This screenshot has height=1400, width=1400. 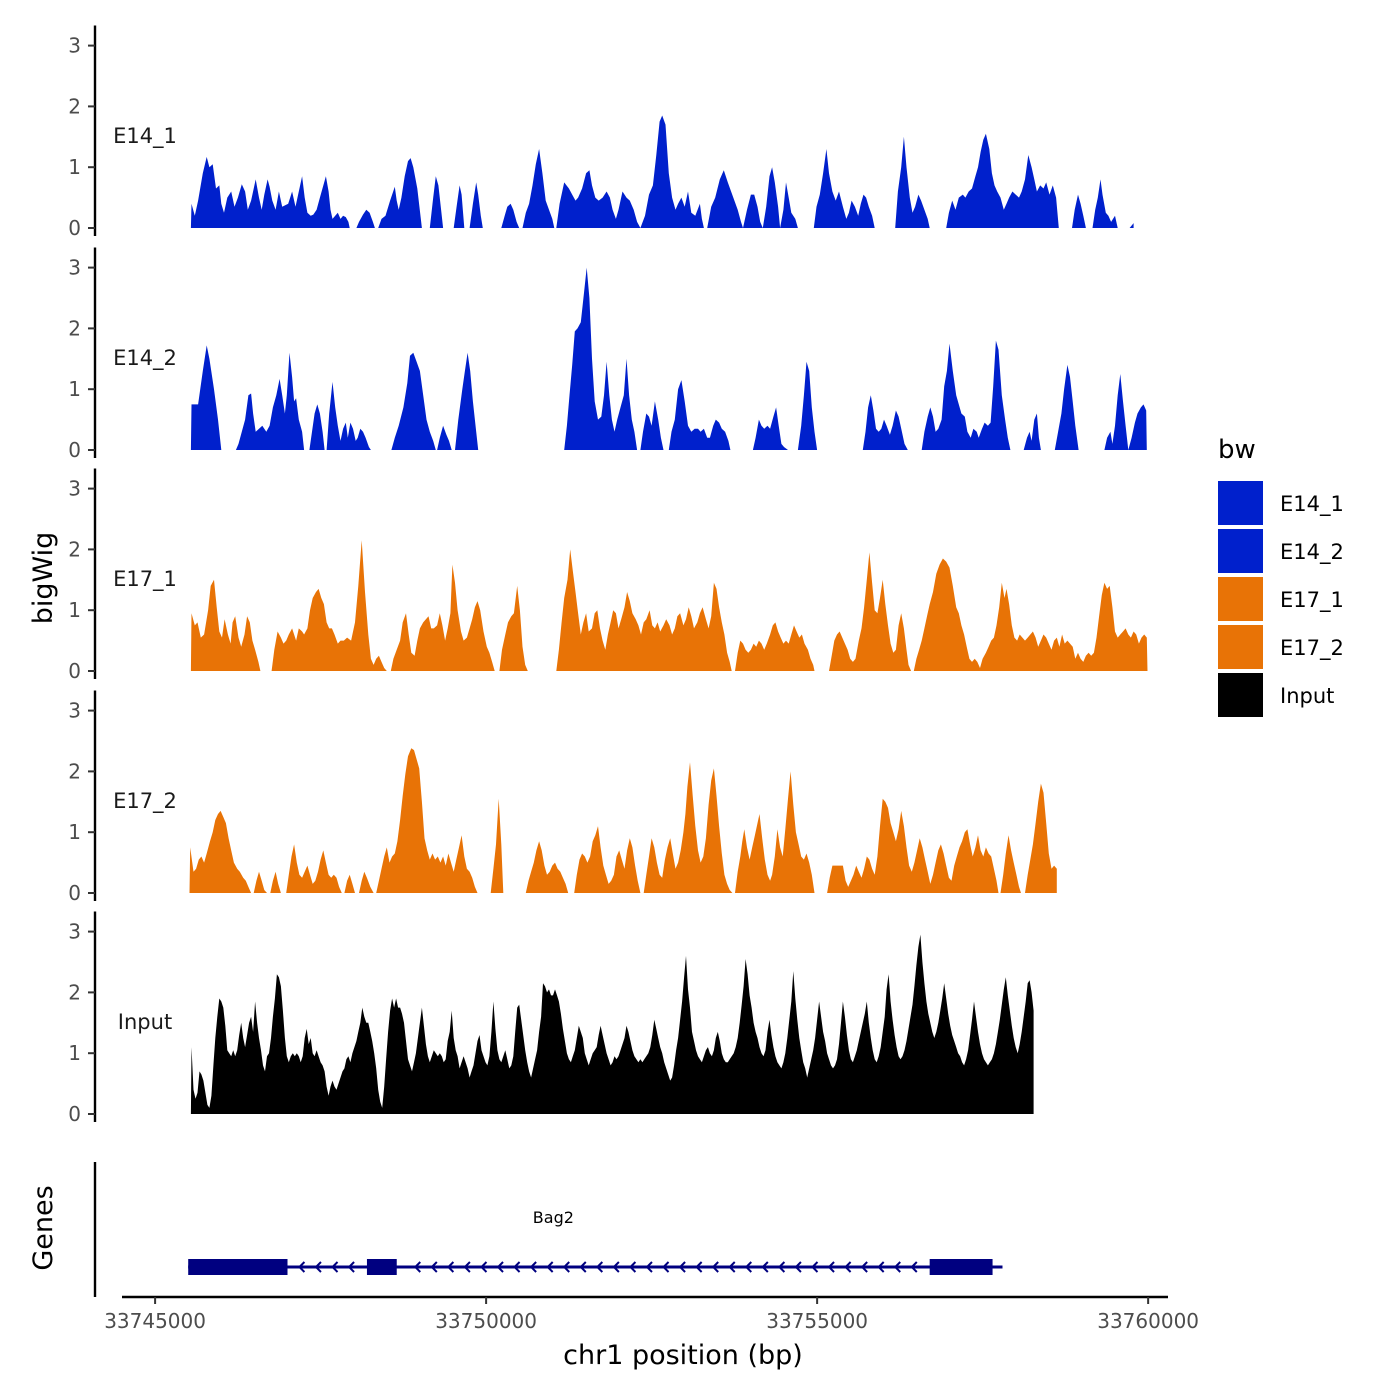 I want to click on x-axis-title: chr1 position (bp), so click(x=683, y=1355).